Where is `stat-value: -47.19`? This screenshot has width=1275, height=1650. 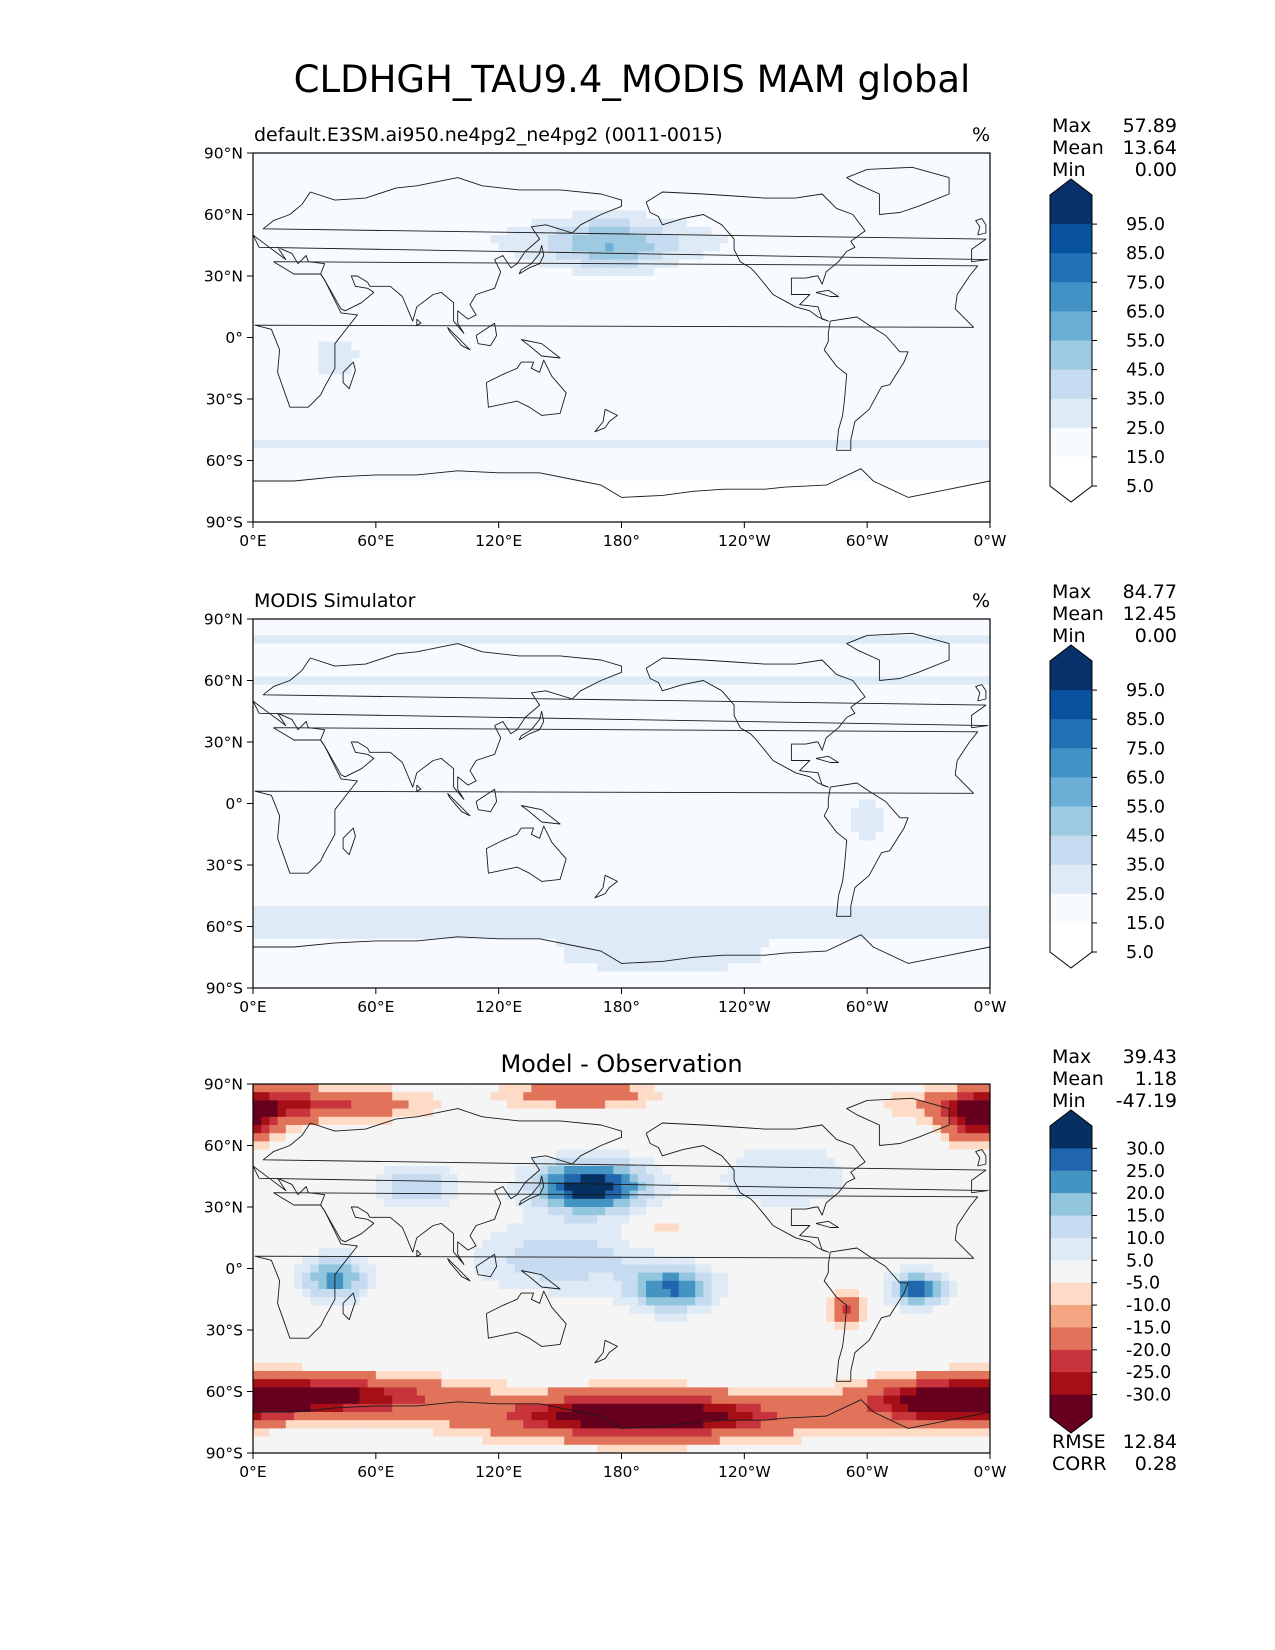
stat-value: -47.19 is located at coordinates (1146, 1101).